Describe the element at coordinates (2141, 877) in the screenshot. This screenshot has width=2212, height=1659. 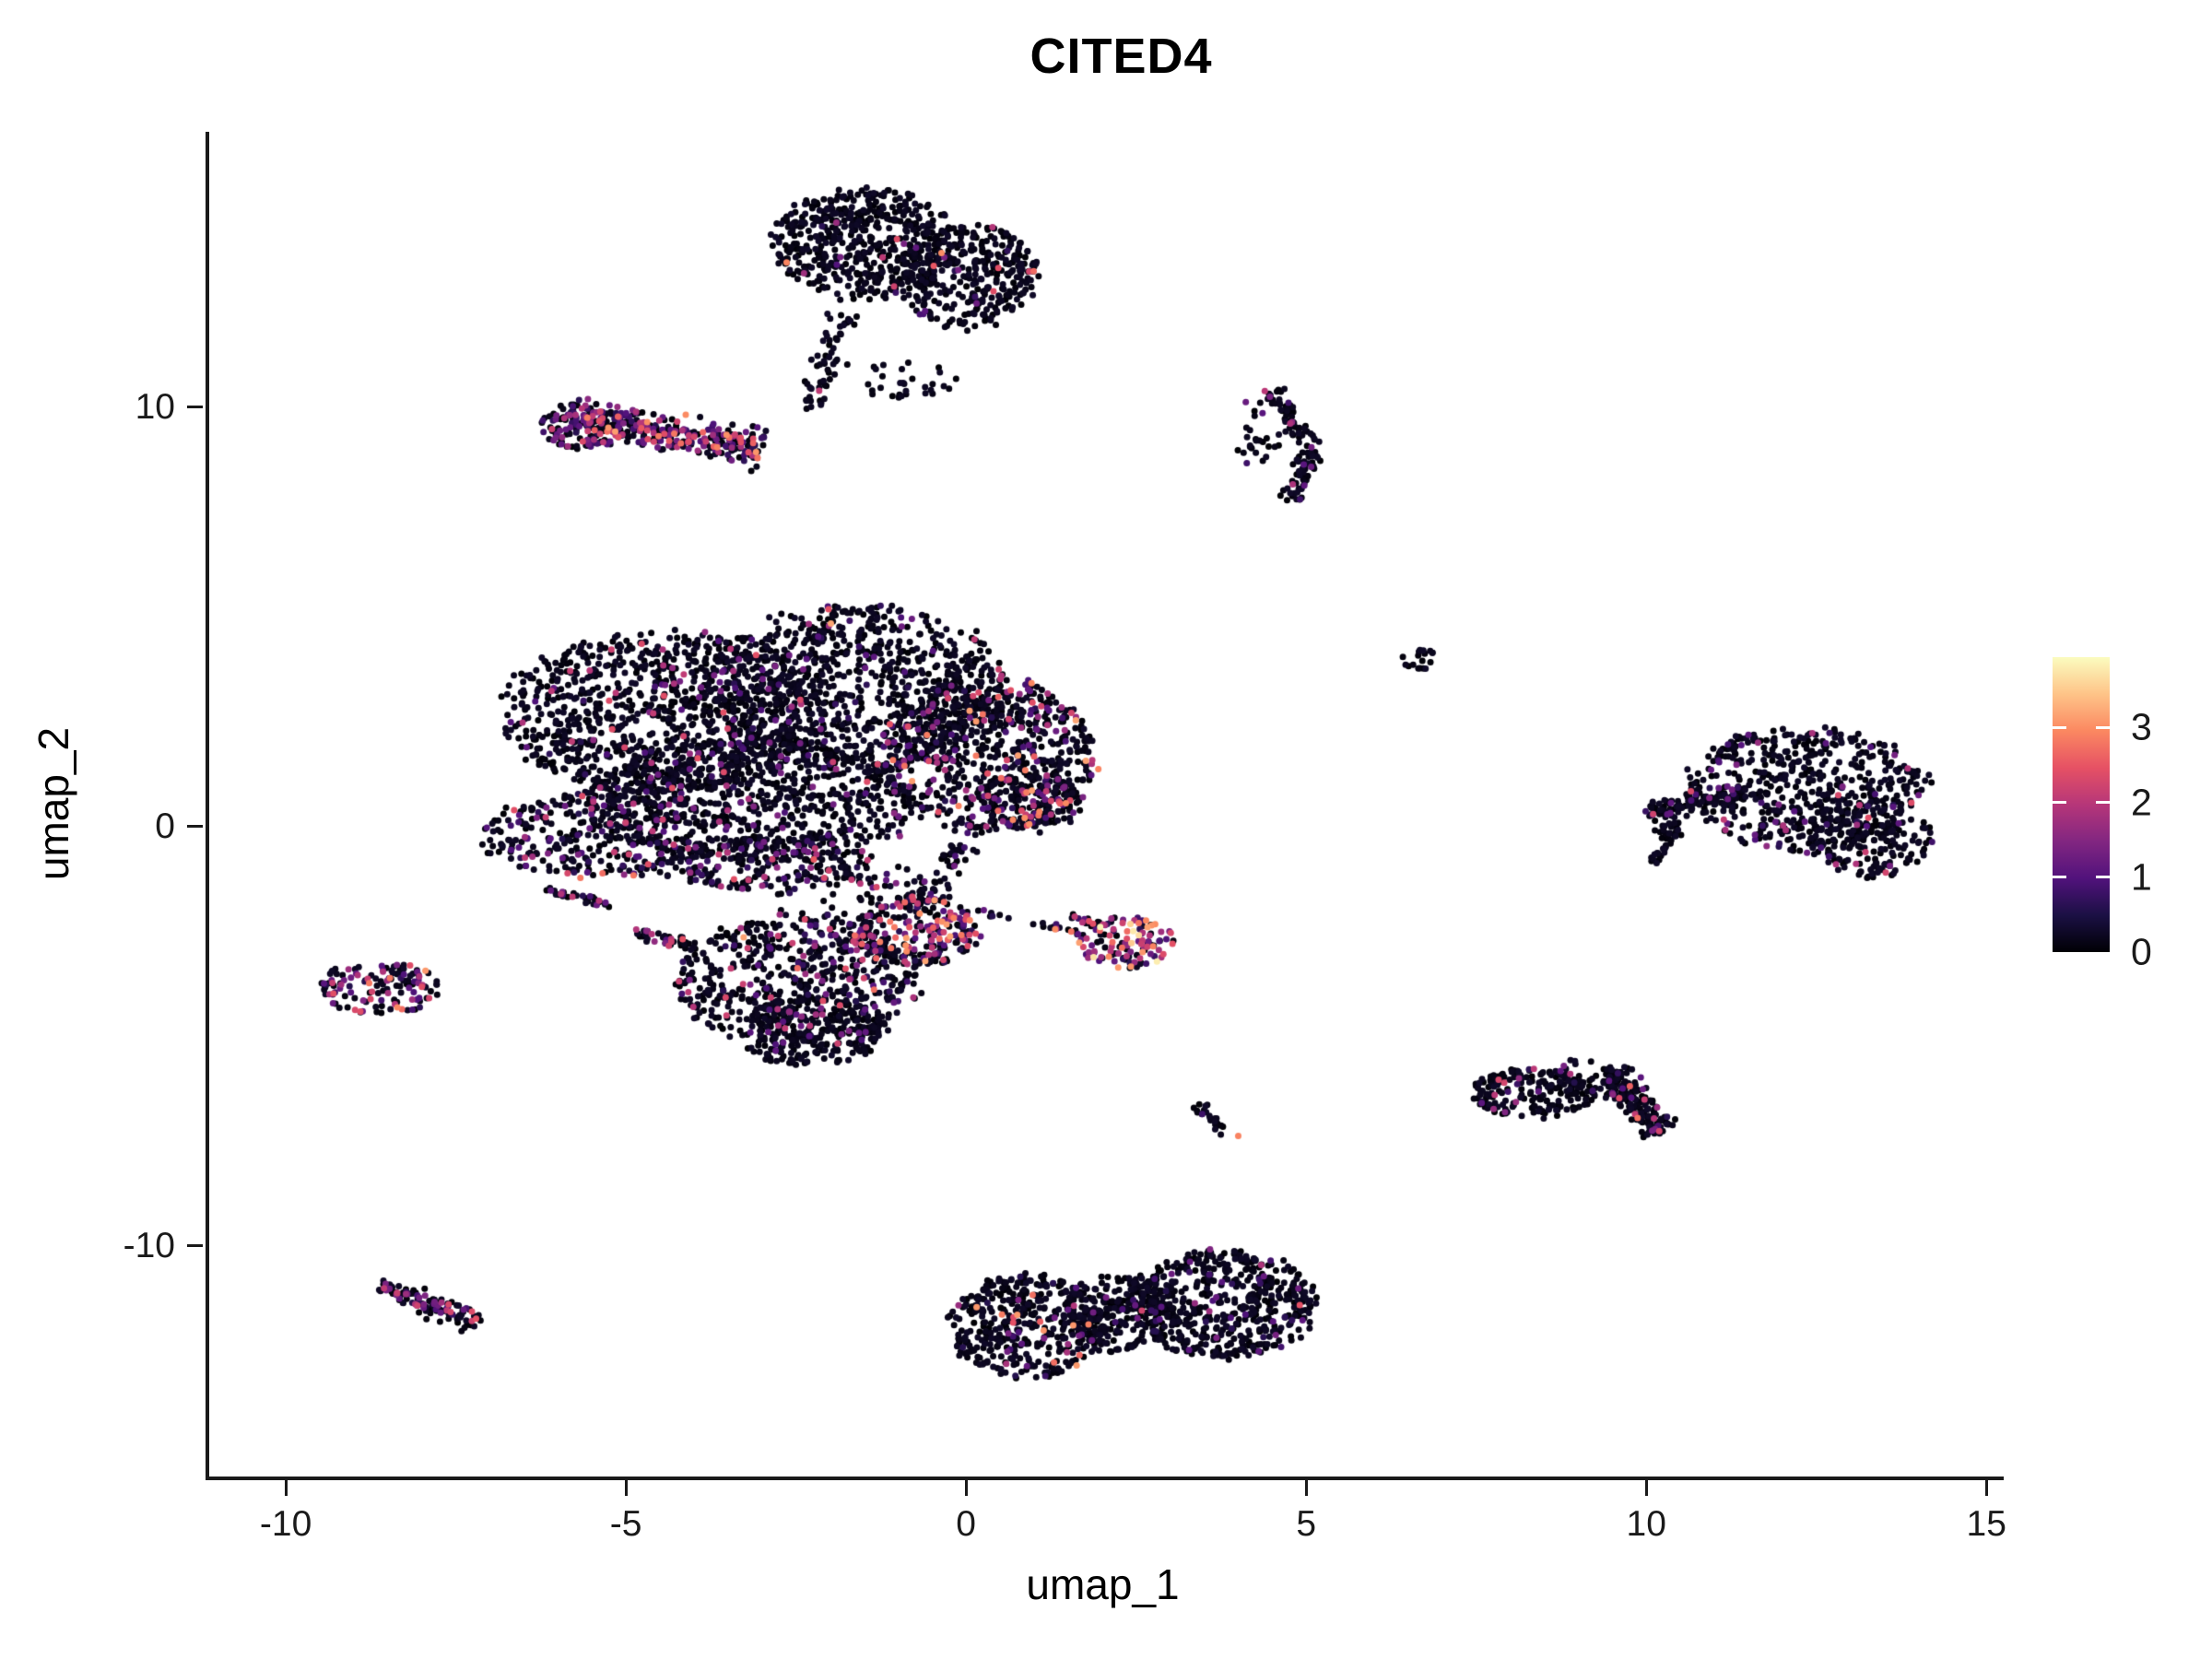
I see `colorbar-tick-label: 1` at that location.